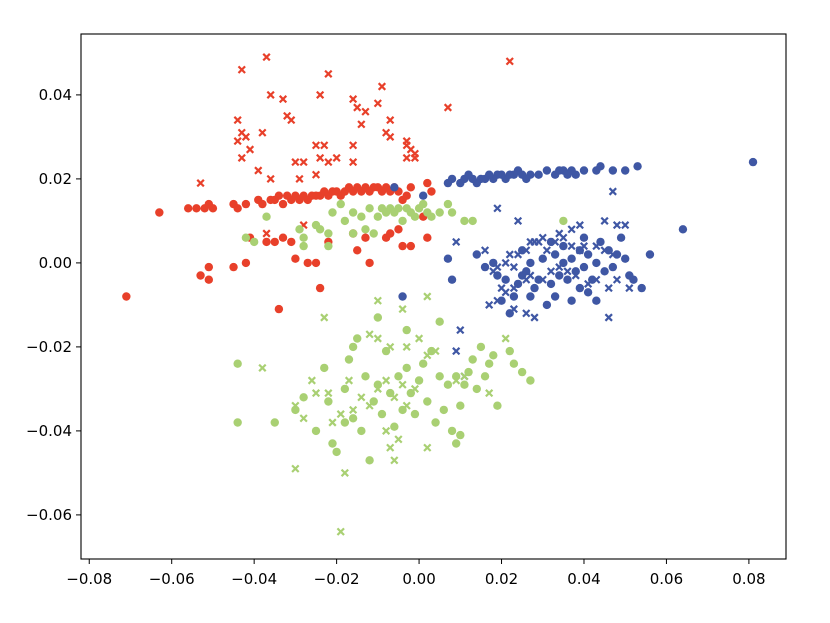 This screenshot has width=830, height=623. What do you see at coordinates (55, 179) in the screenshot?
I see `y-tick-label: 0.02` at bounding box center [55, 179].